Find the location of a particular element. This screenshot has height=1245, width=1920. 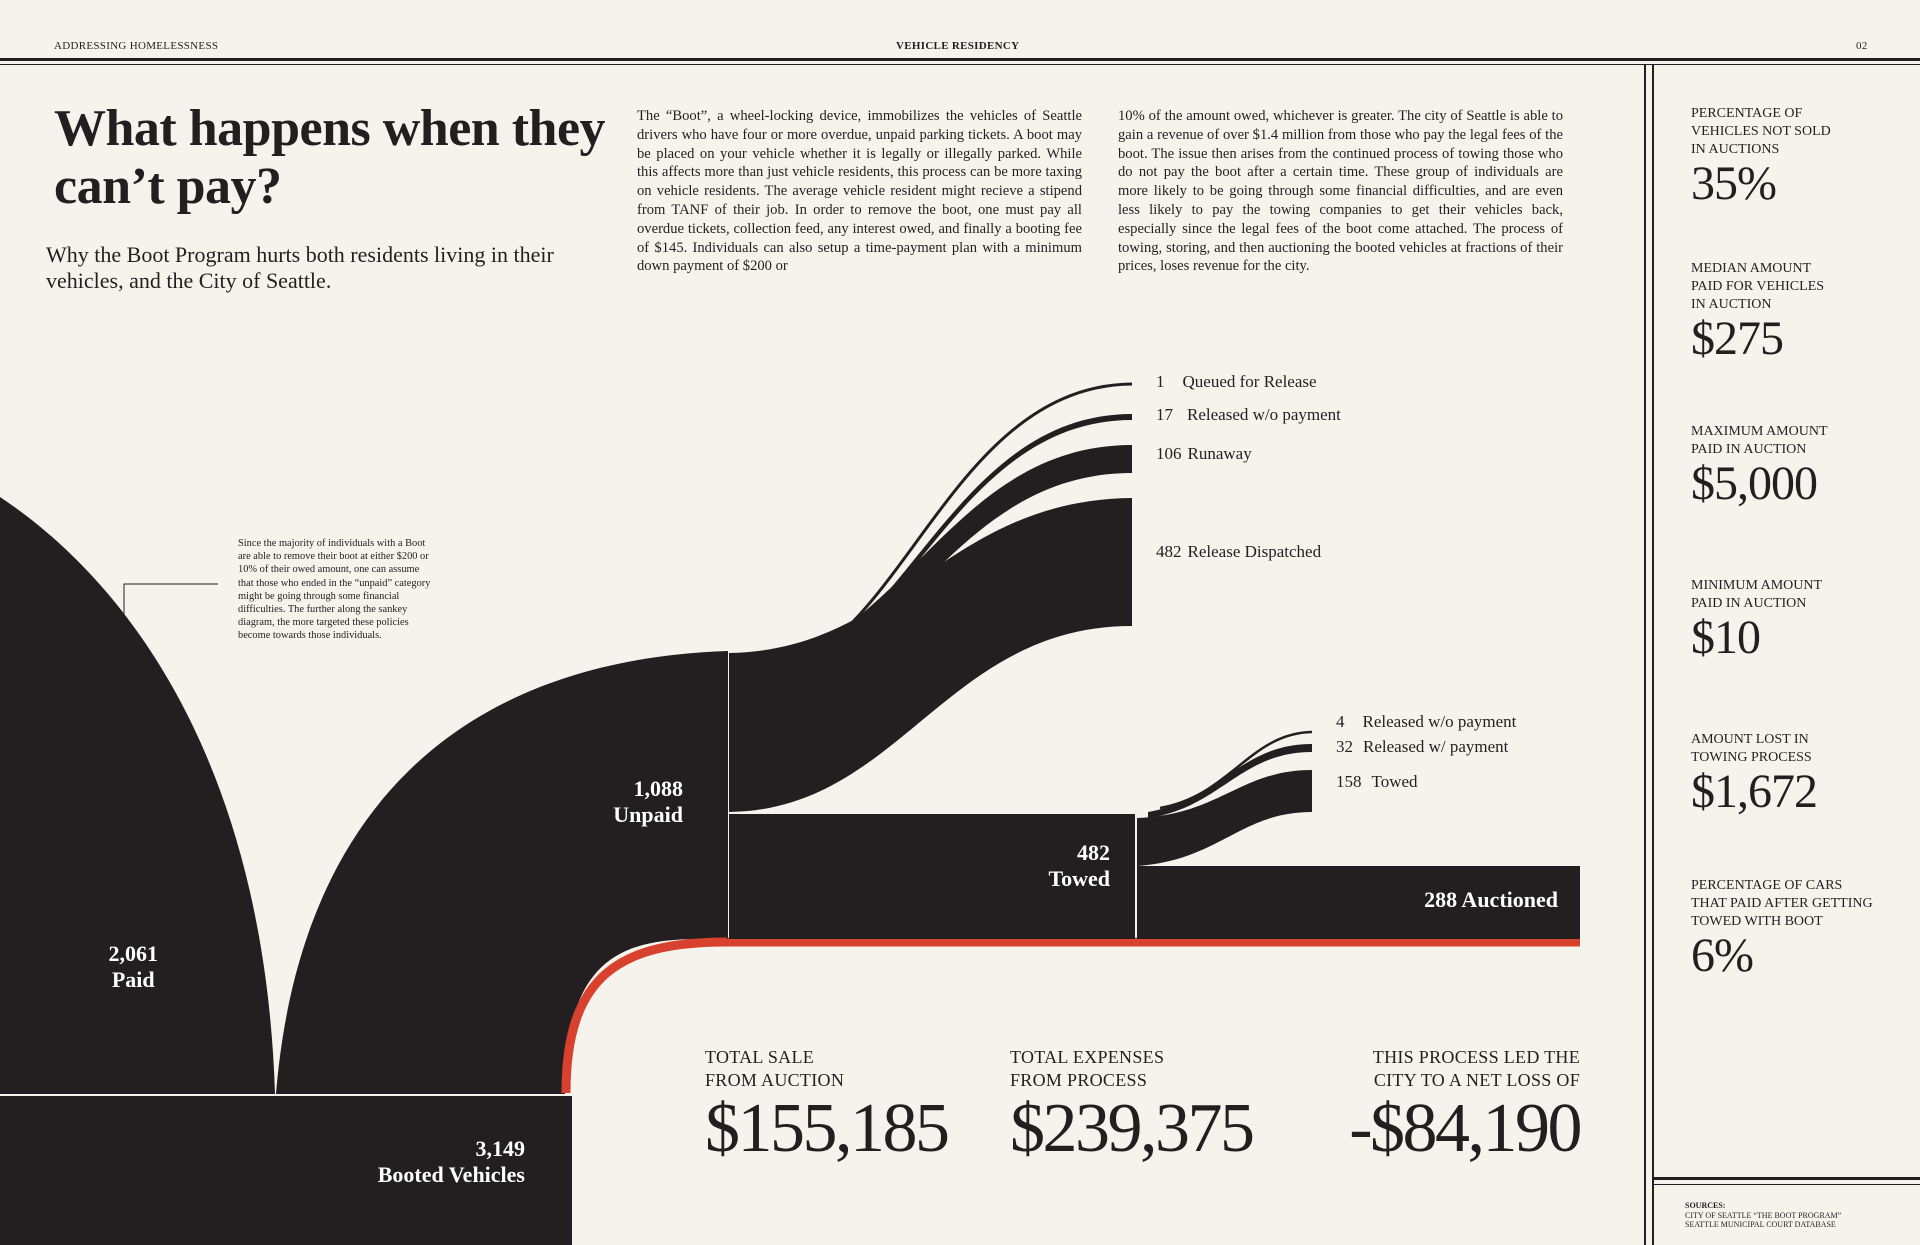

flow-queued-release is located at coordinates (946, 528).